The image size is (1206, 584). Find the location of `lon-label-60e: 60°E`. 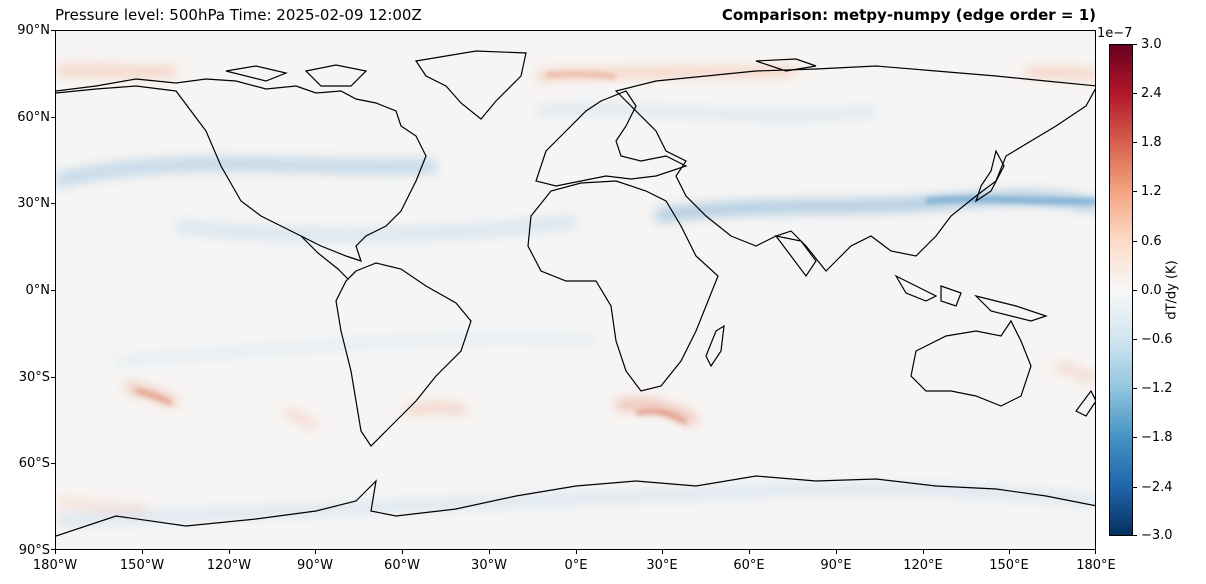

lon-label-60e: 60°E is located at coordinates (749, 565).